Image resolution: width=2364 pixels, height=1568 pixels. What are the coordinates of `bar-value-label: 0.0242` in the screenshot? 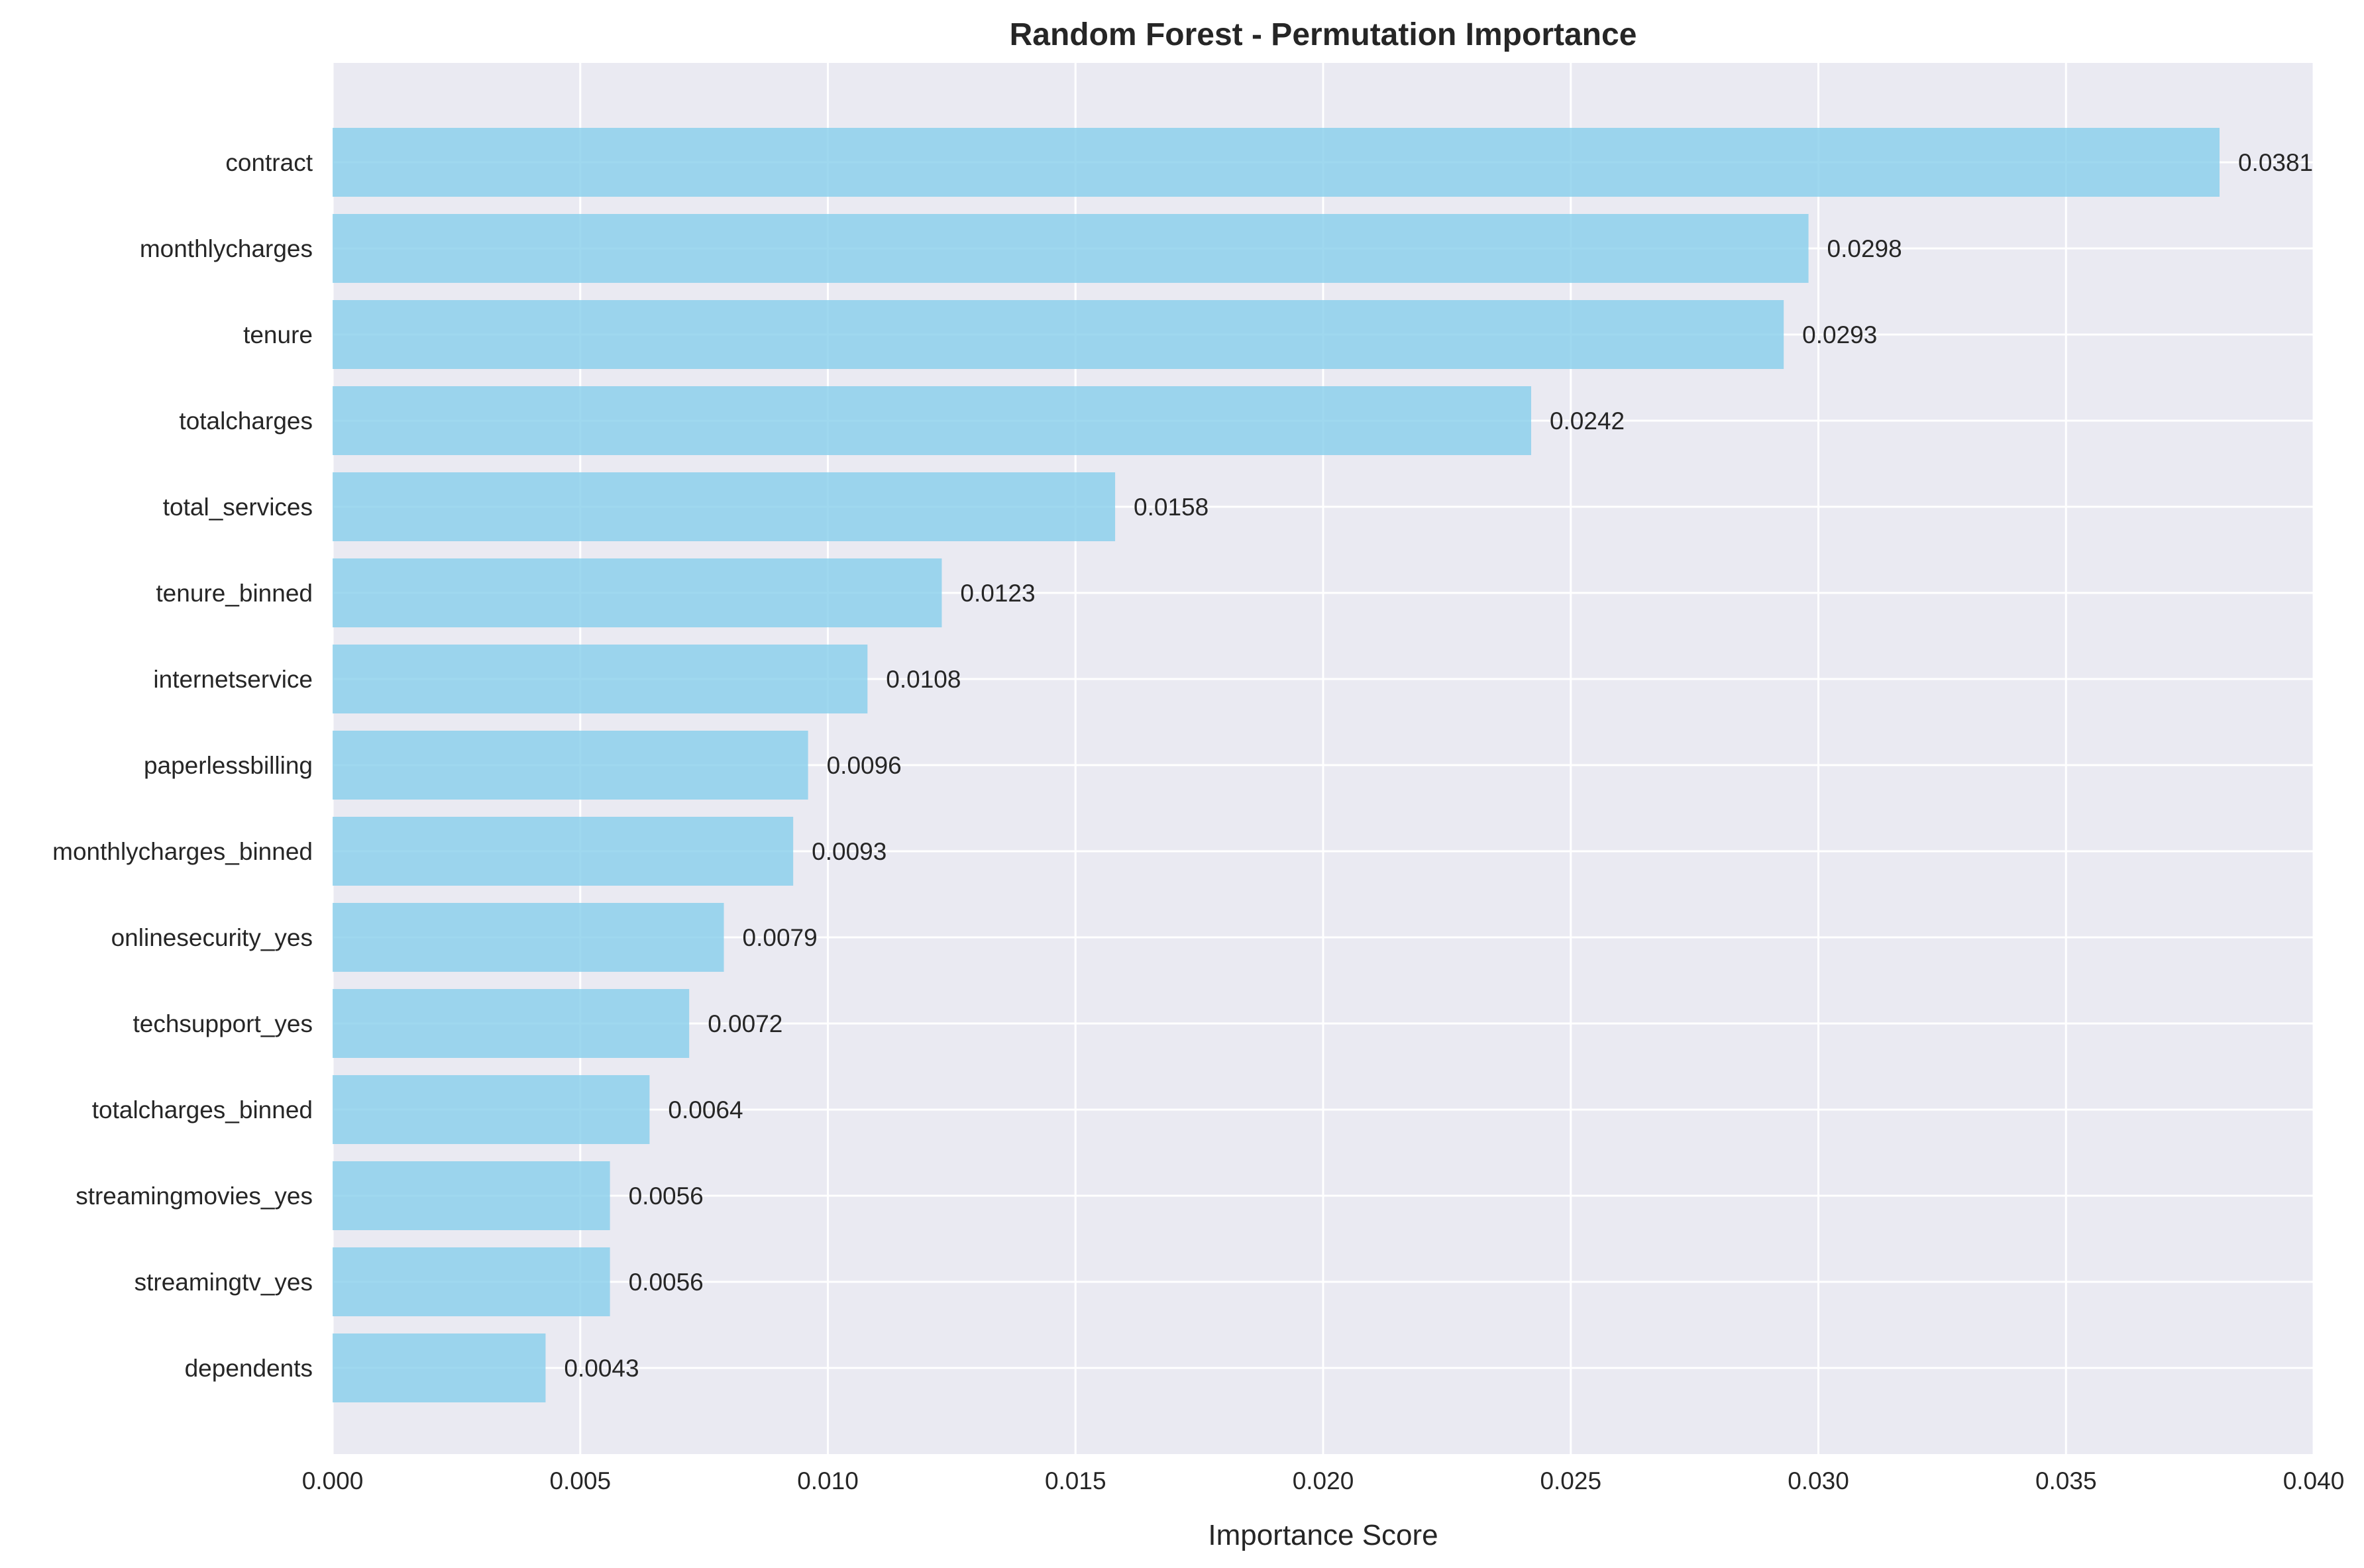 It's located at (1587, 421).